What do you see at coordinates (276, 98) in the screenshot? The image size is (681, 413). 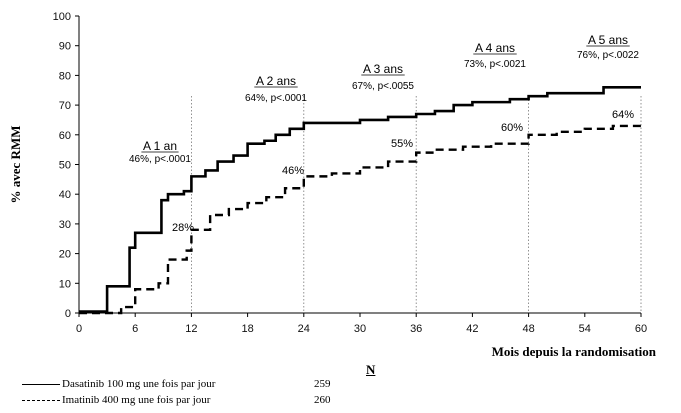 I see `annotation-stat: 64%, p<.0001` at bounding box center [276, 98].